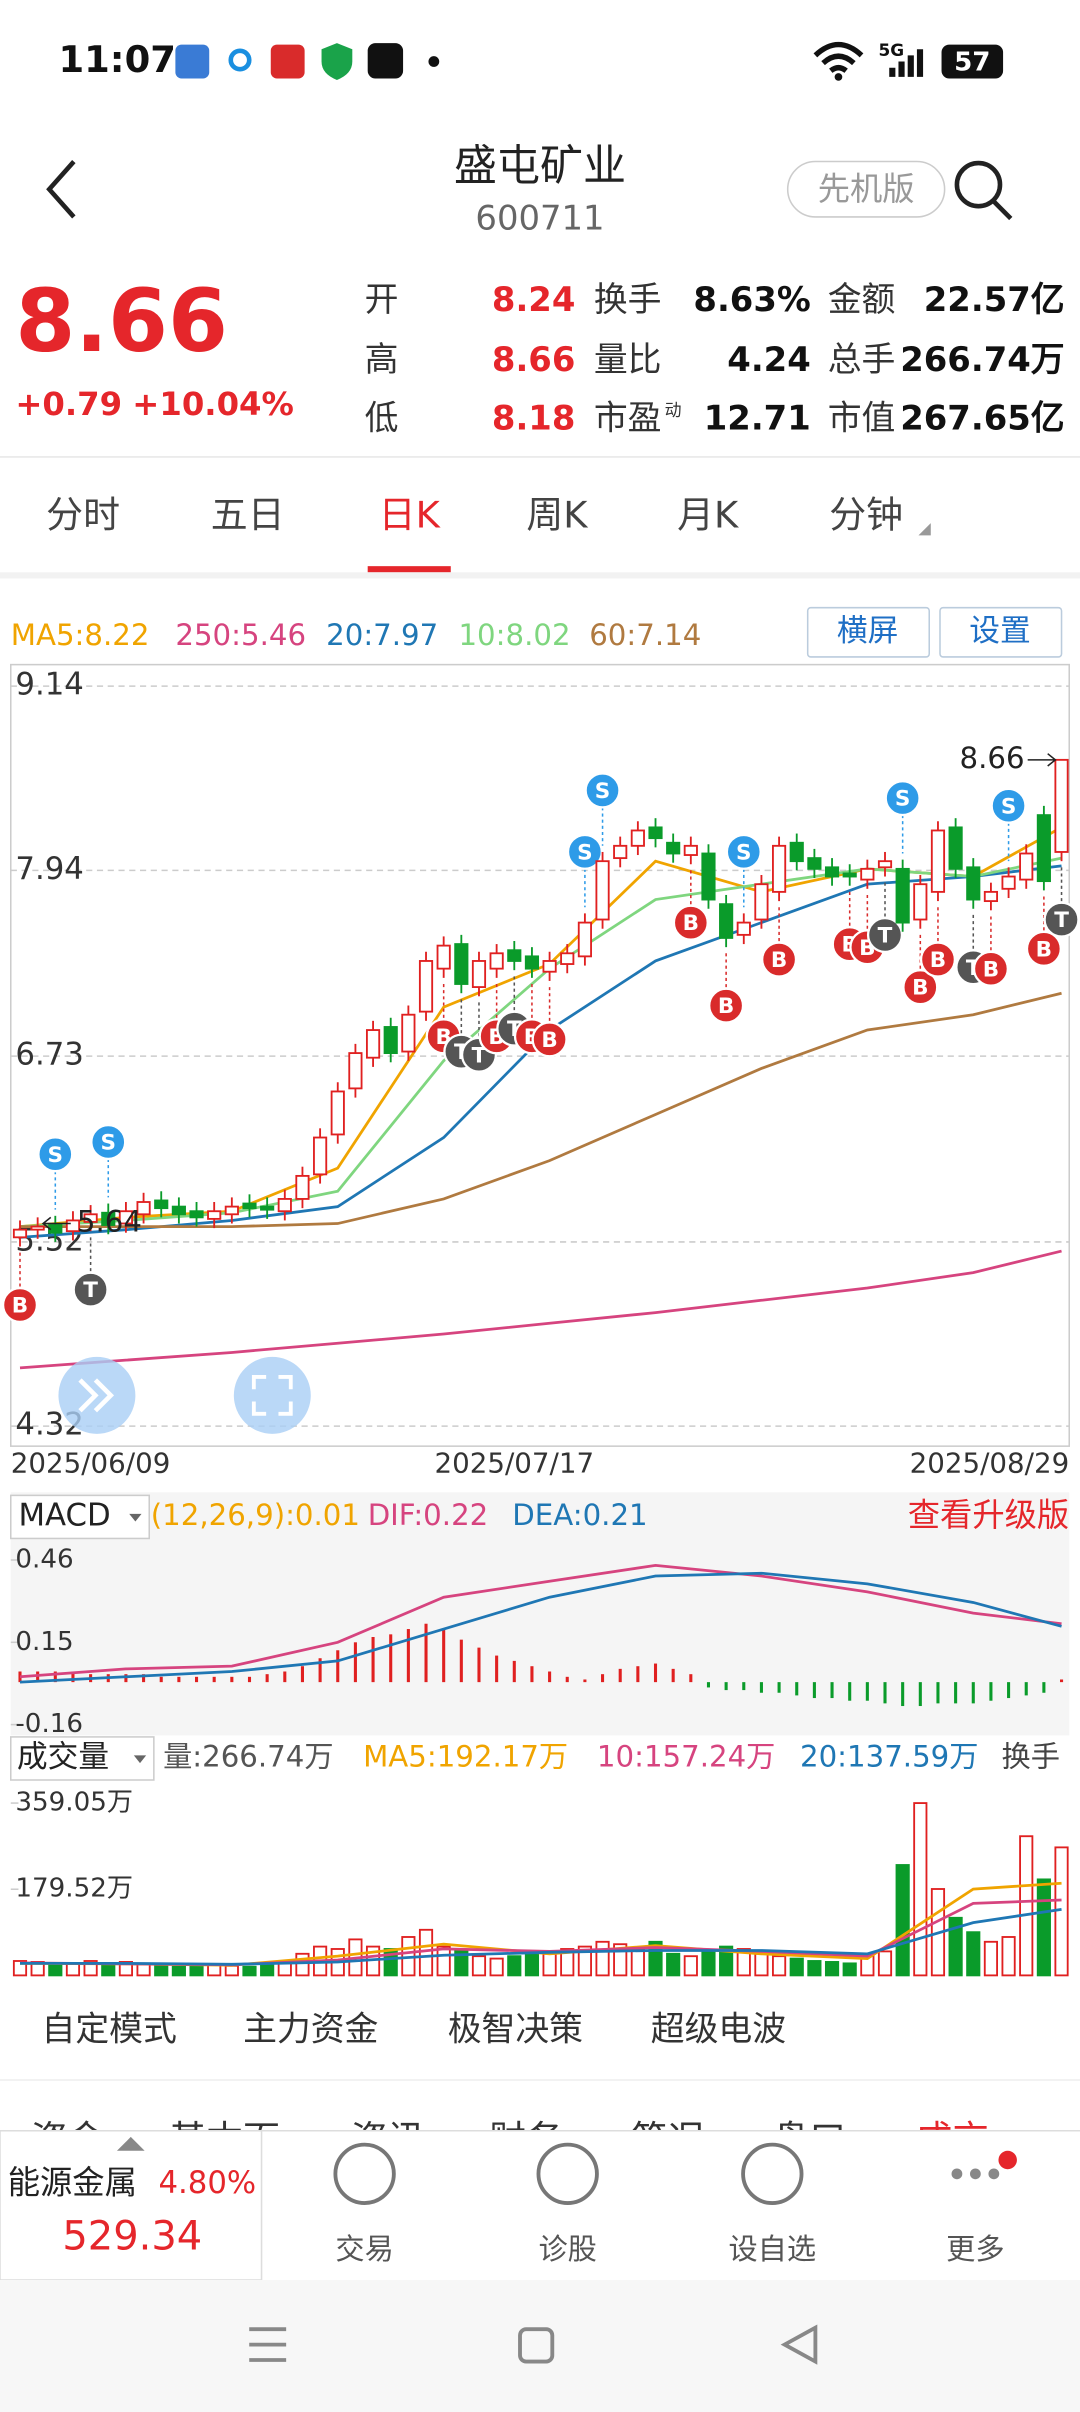  I want to click on field-value: 267.65亿, so click(982, 417).